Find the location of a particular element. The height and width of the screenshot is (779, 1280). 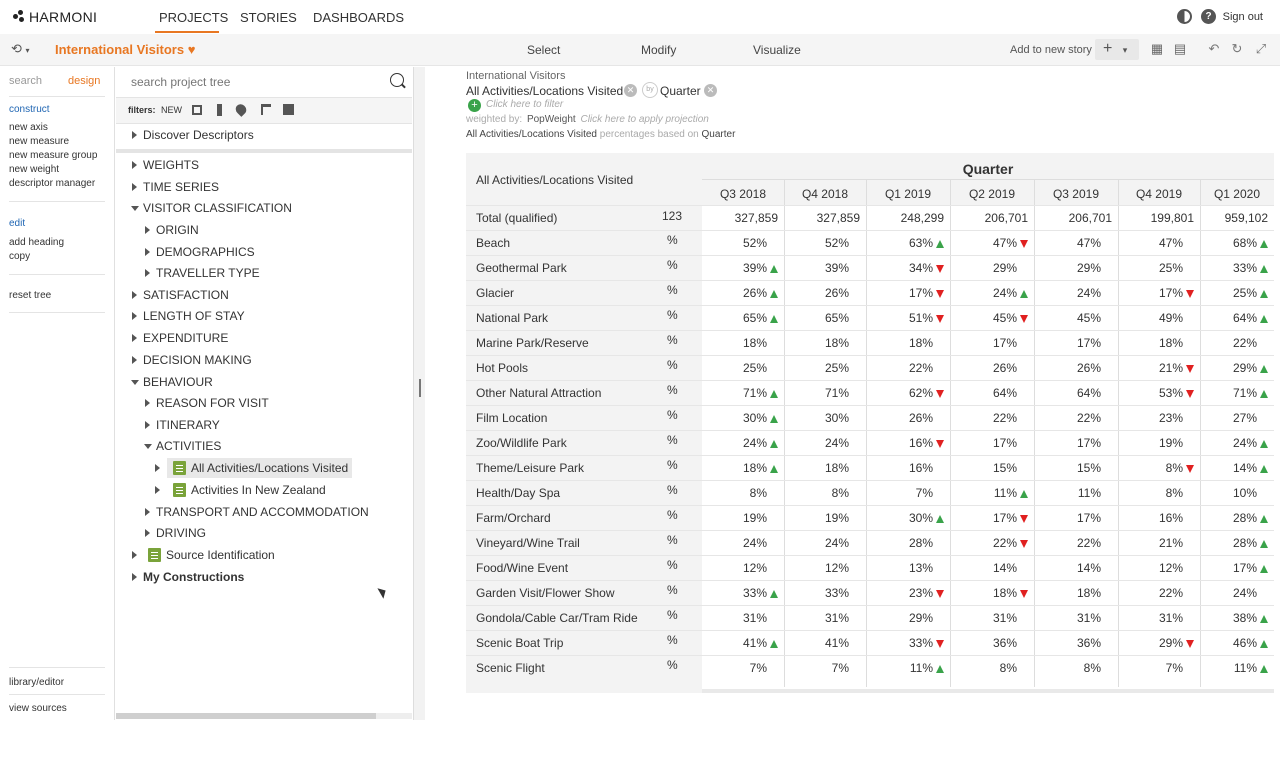

row-label: Garden Visit/Flower Show is located at coordinates (545, 593).